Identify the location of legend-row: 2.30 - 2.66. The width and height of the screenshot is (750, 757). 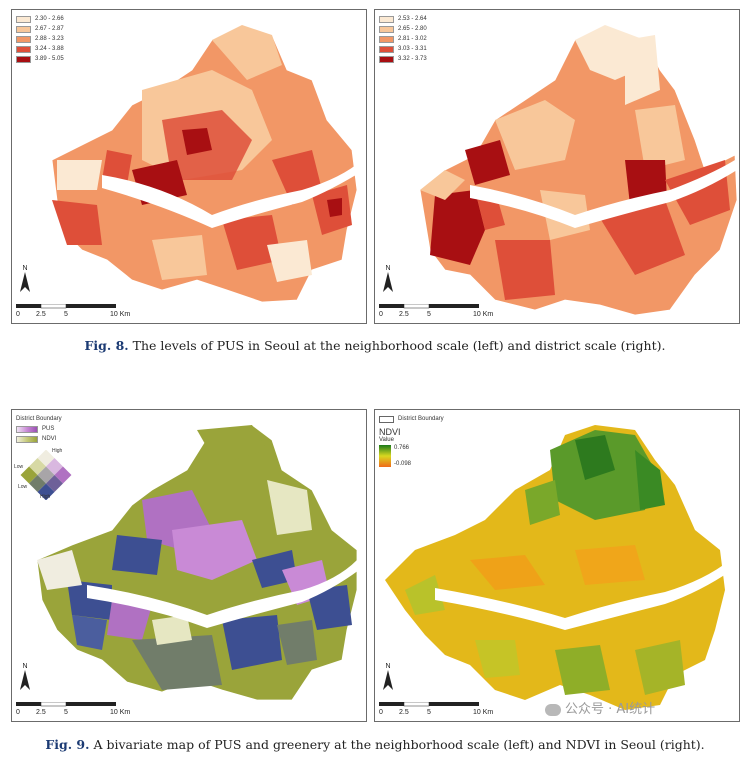
(40, 19).